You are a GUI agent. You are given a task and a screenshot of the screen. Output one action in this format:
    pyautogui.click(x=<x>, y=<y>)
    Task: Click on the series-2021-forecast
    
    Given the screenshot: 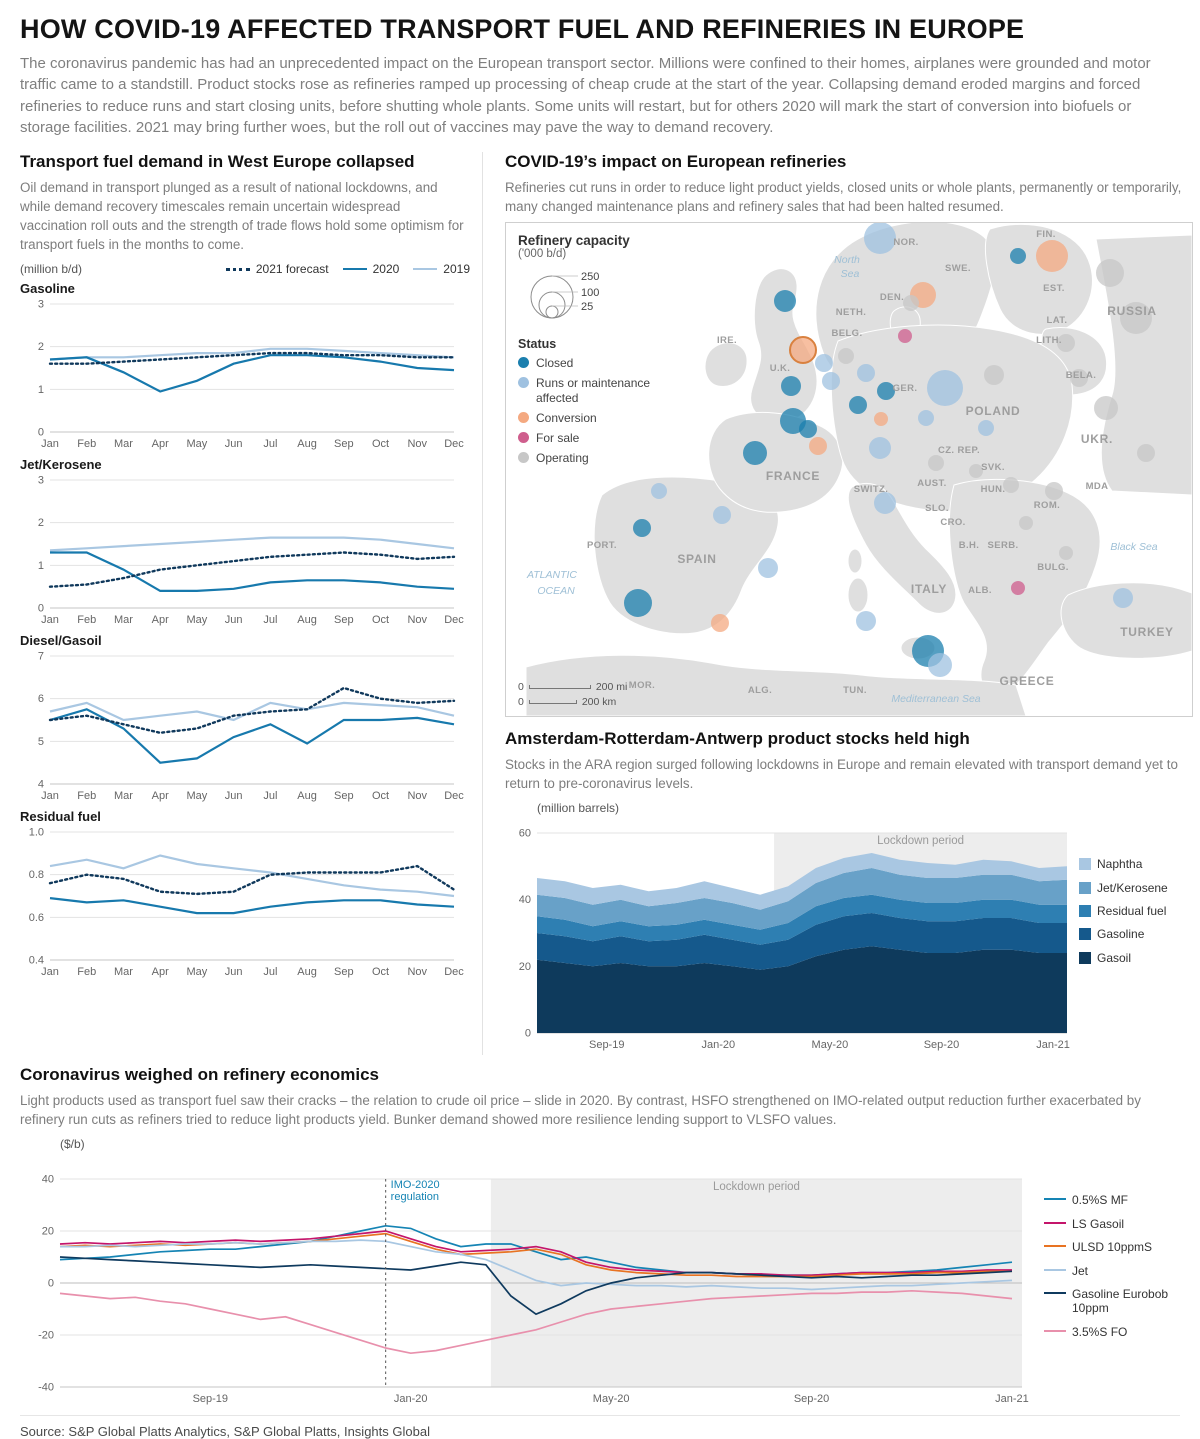 What is the action you would take?
    pyautogui.click(x=252, y=359)
    